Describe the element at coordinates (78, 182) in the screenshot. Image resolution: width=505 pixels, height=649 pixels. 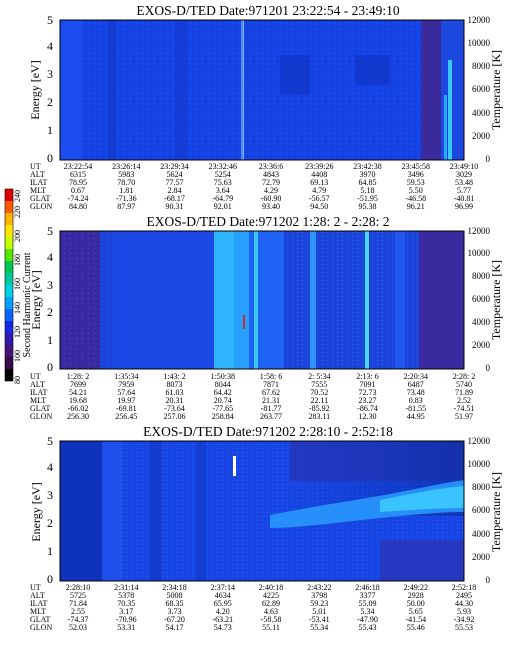
I see `orbit-table-cell: 78.95` at that location.